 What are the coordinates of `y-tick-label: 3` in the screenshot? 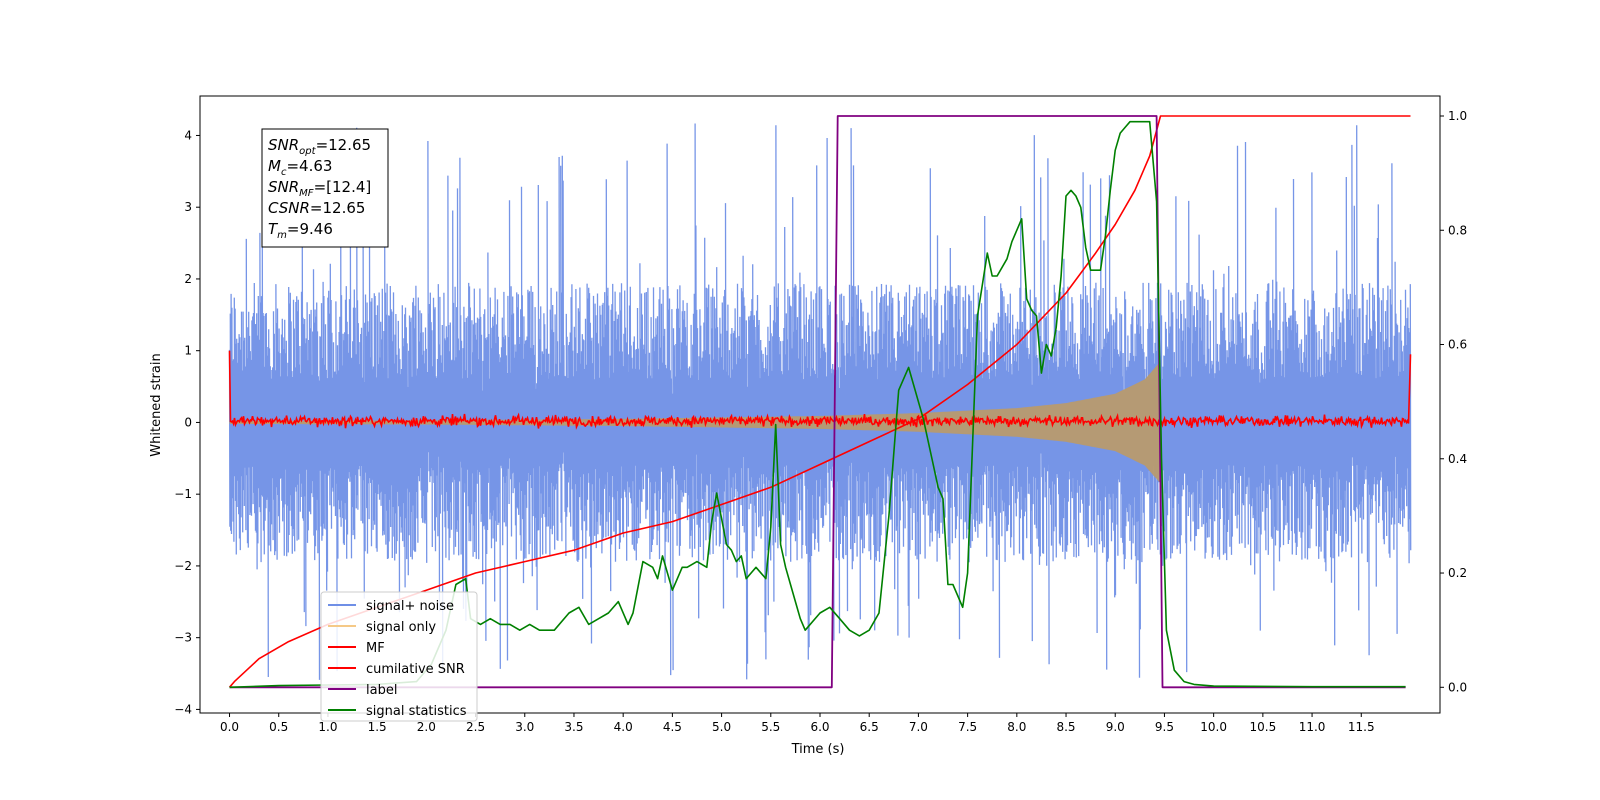 It's located at (188, 207).